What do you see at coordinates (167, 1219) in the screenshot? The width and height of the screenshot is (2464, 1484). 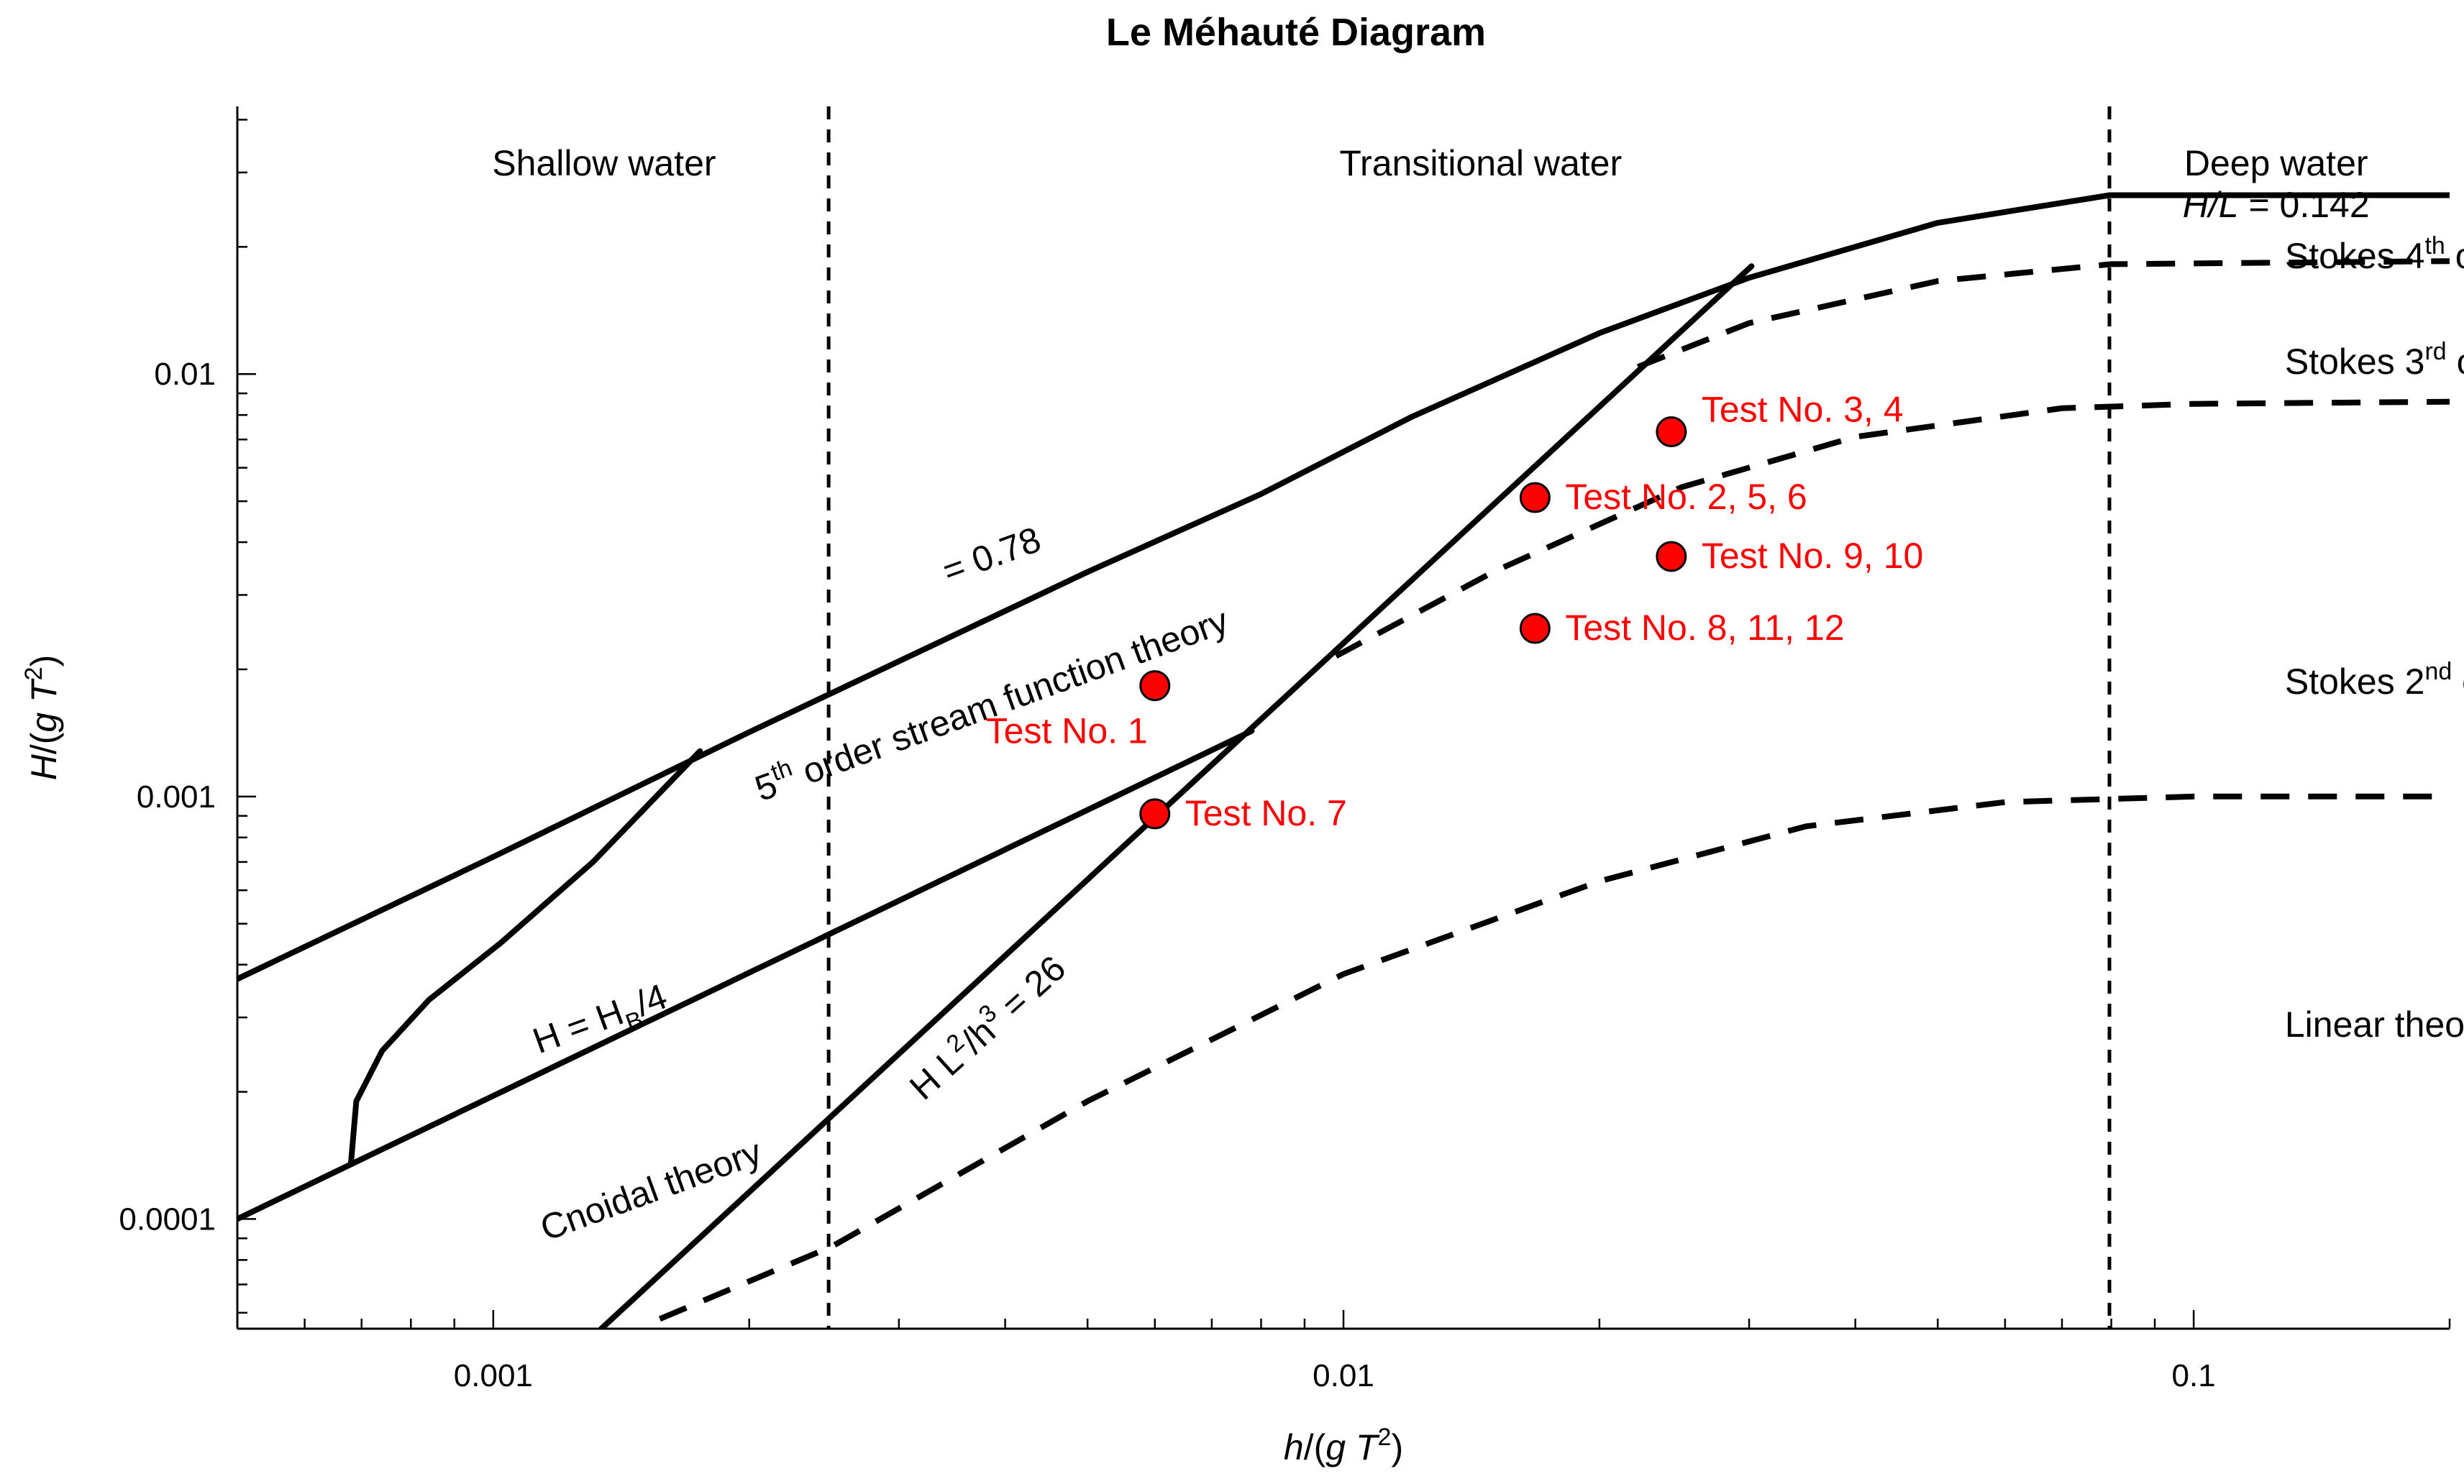 I see `y-tick-label: 0.0001` at bounding box center [167, 1219].